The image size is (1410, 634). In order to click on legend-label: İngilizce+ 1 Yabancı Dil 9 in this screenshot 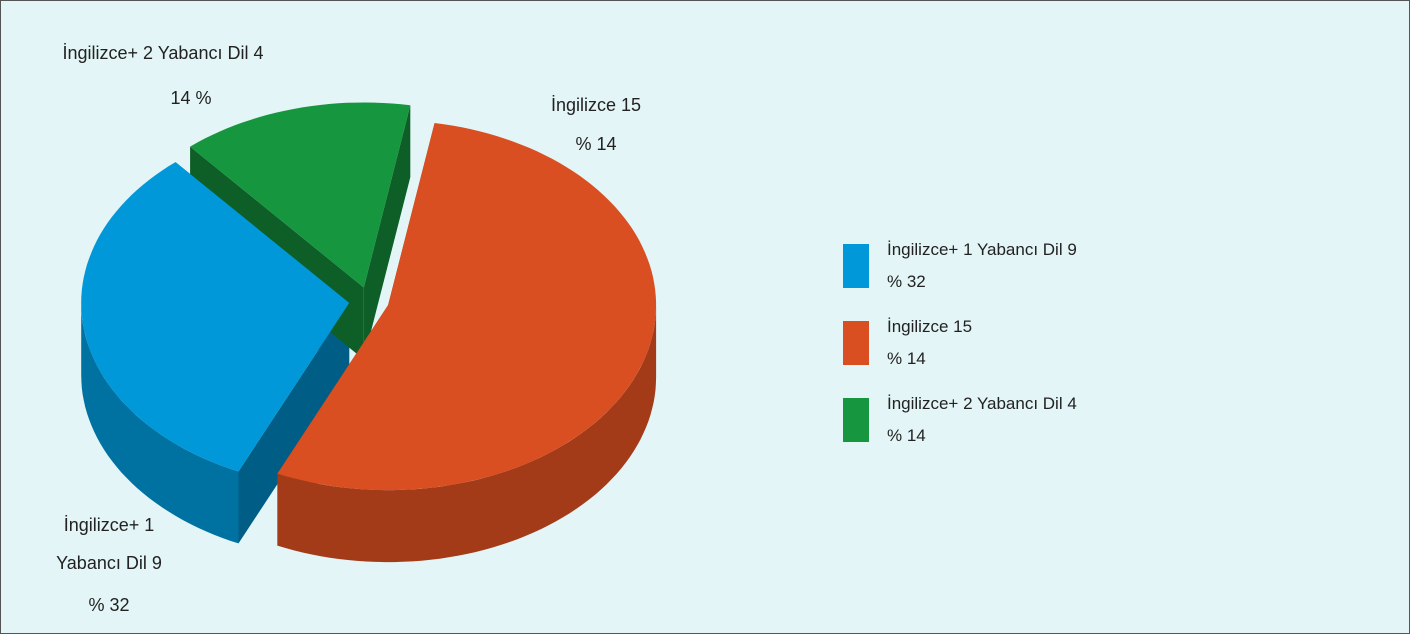, I will do `click(982, 249)`.